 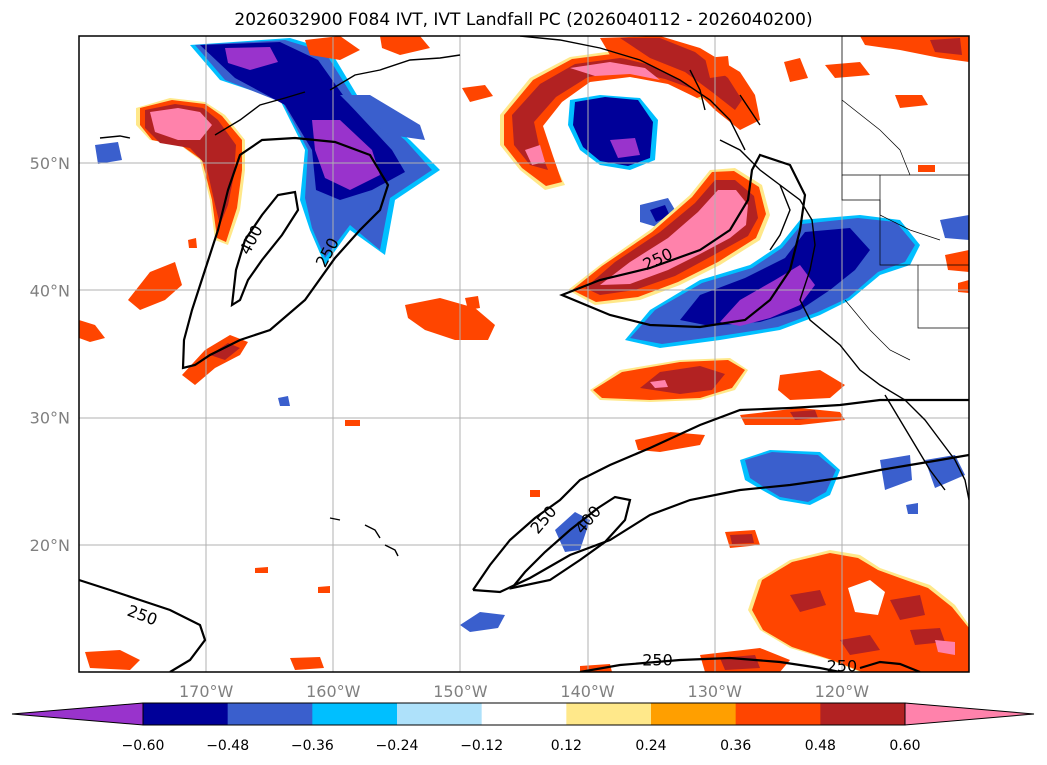 I want to click on colorbar, so click(x=523, y=714).